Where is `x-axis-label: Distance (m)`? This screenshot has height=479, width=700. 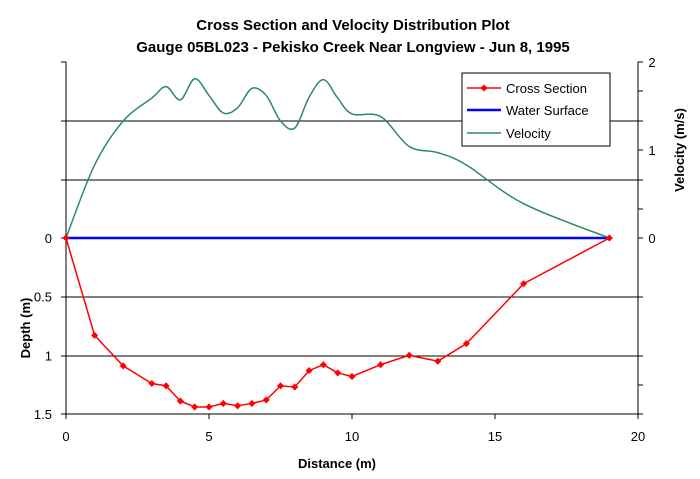
x-axis-label: Distance (m) is located at coordinates (337, 463).